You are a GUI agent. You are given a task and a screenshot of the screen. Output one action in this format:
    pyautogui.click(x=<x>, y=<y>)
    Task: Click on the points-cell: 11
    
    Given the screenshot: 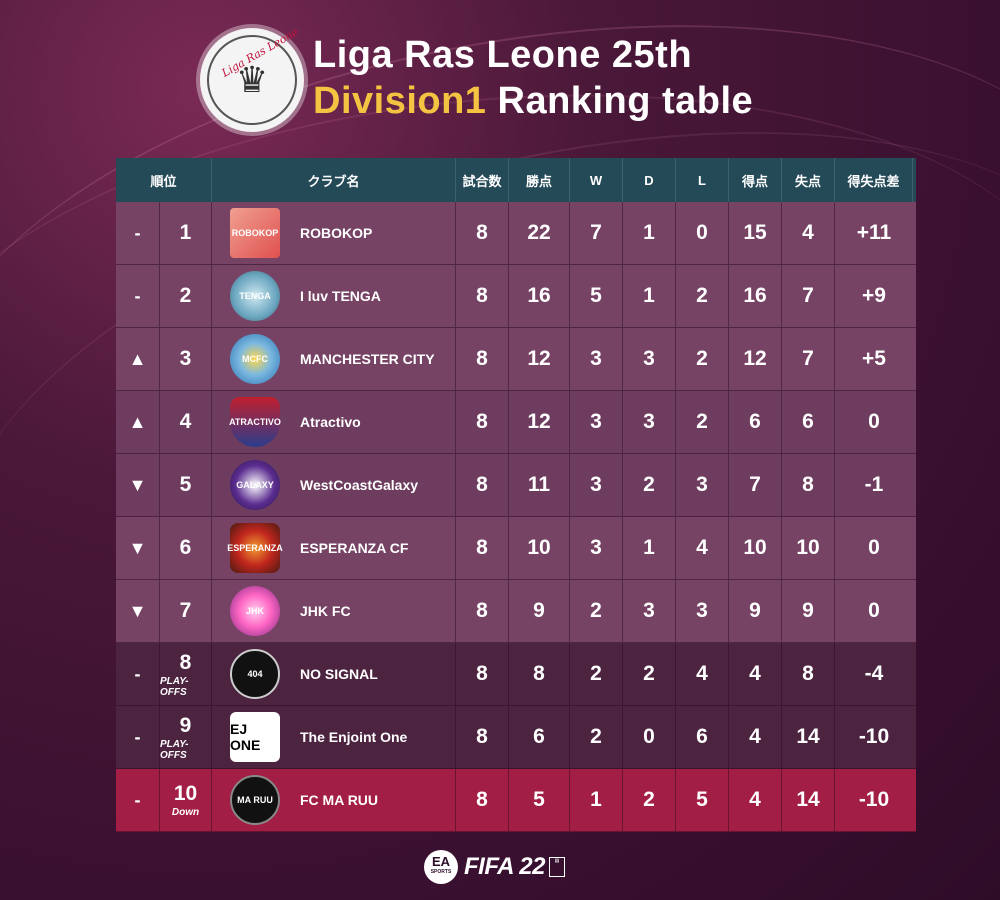 What is the action you would take?
    pyautogui.click(x=539, y=485)
    